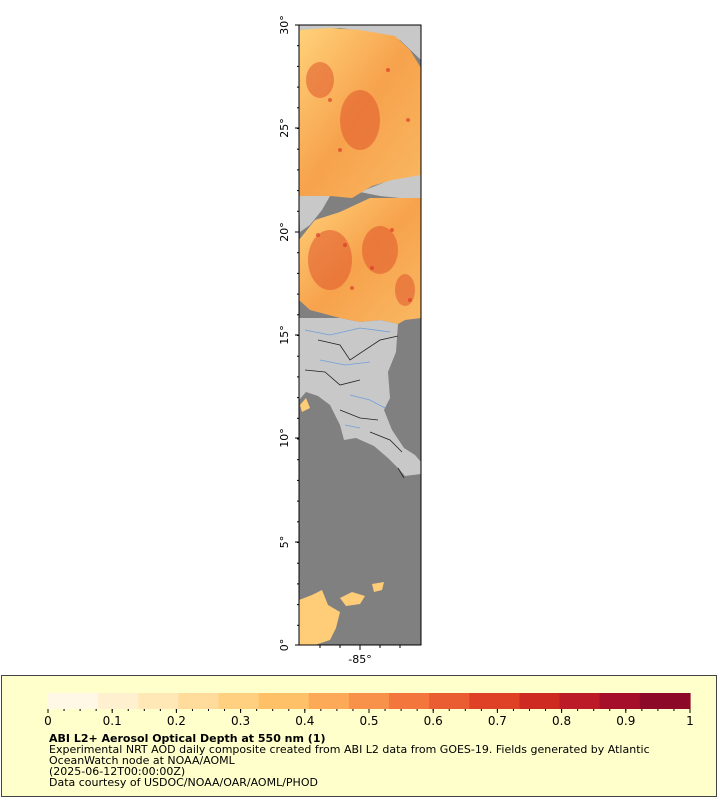  I want to click on colorbar-label: 0.1, so click(112, 721).